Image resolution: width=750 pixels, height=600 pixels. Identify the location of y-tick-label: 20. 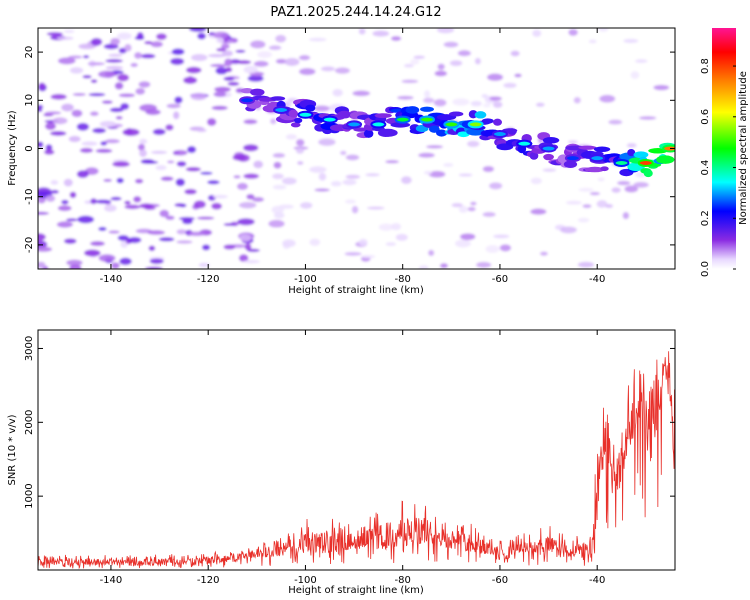
(29, 52).